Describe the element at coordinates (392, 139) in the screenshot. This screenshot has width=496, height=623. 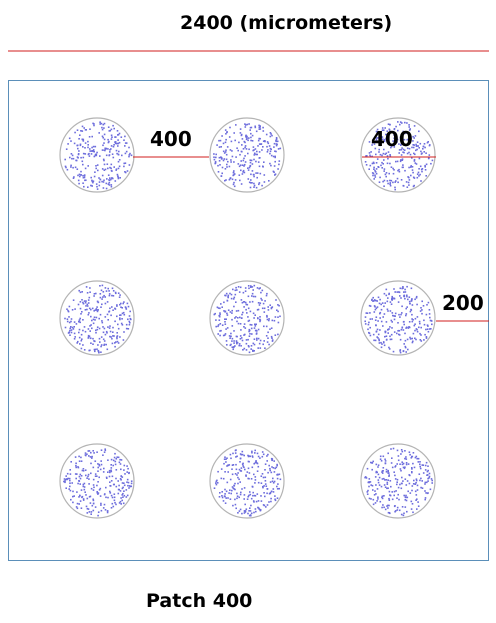
I see `diameter-label: 400` at that location.